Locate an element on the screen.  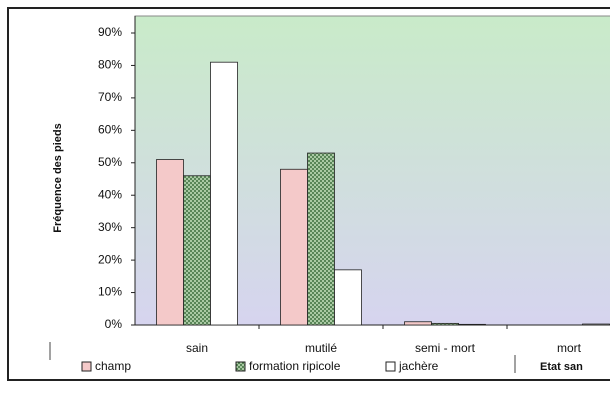
legend-label: formation ripicole is located at coordinates (295, 366).